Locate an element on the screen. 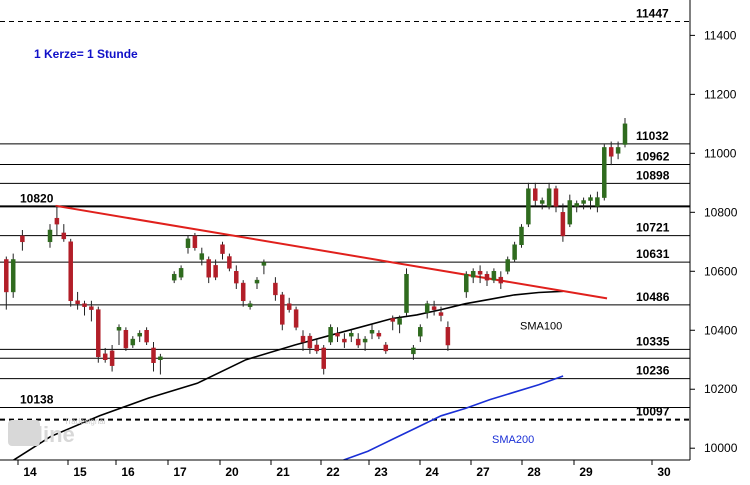  x-axis-panel is located at coordinates (375, 470).